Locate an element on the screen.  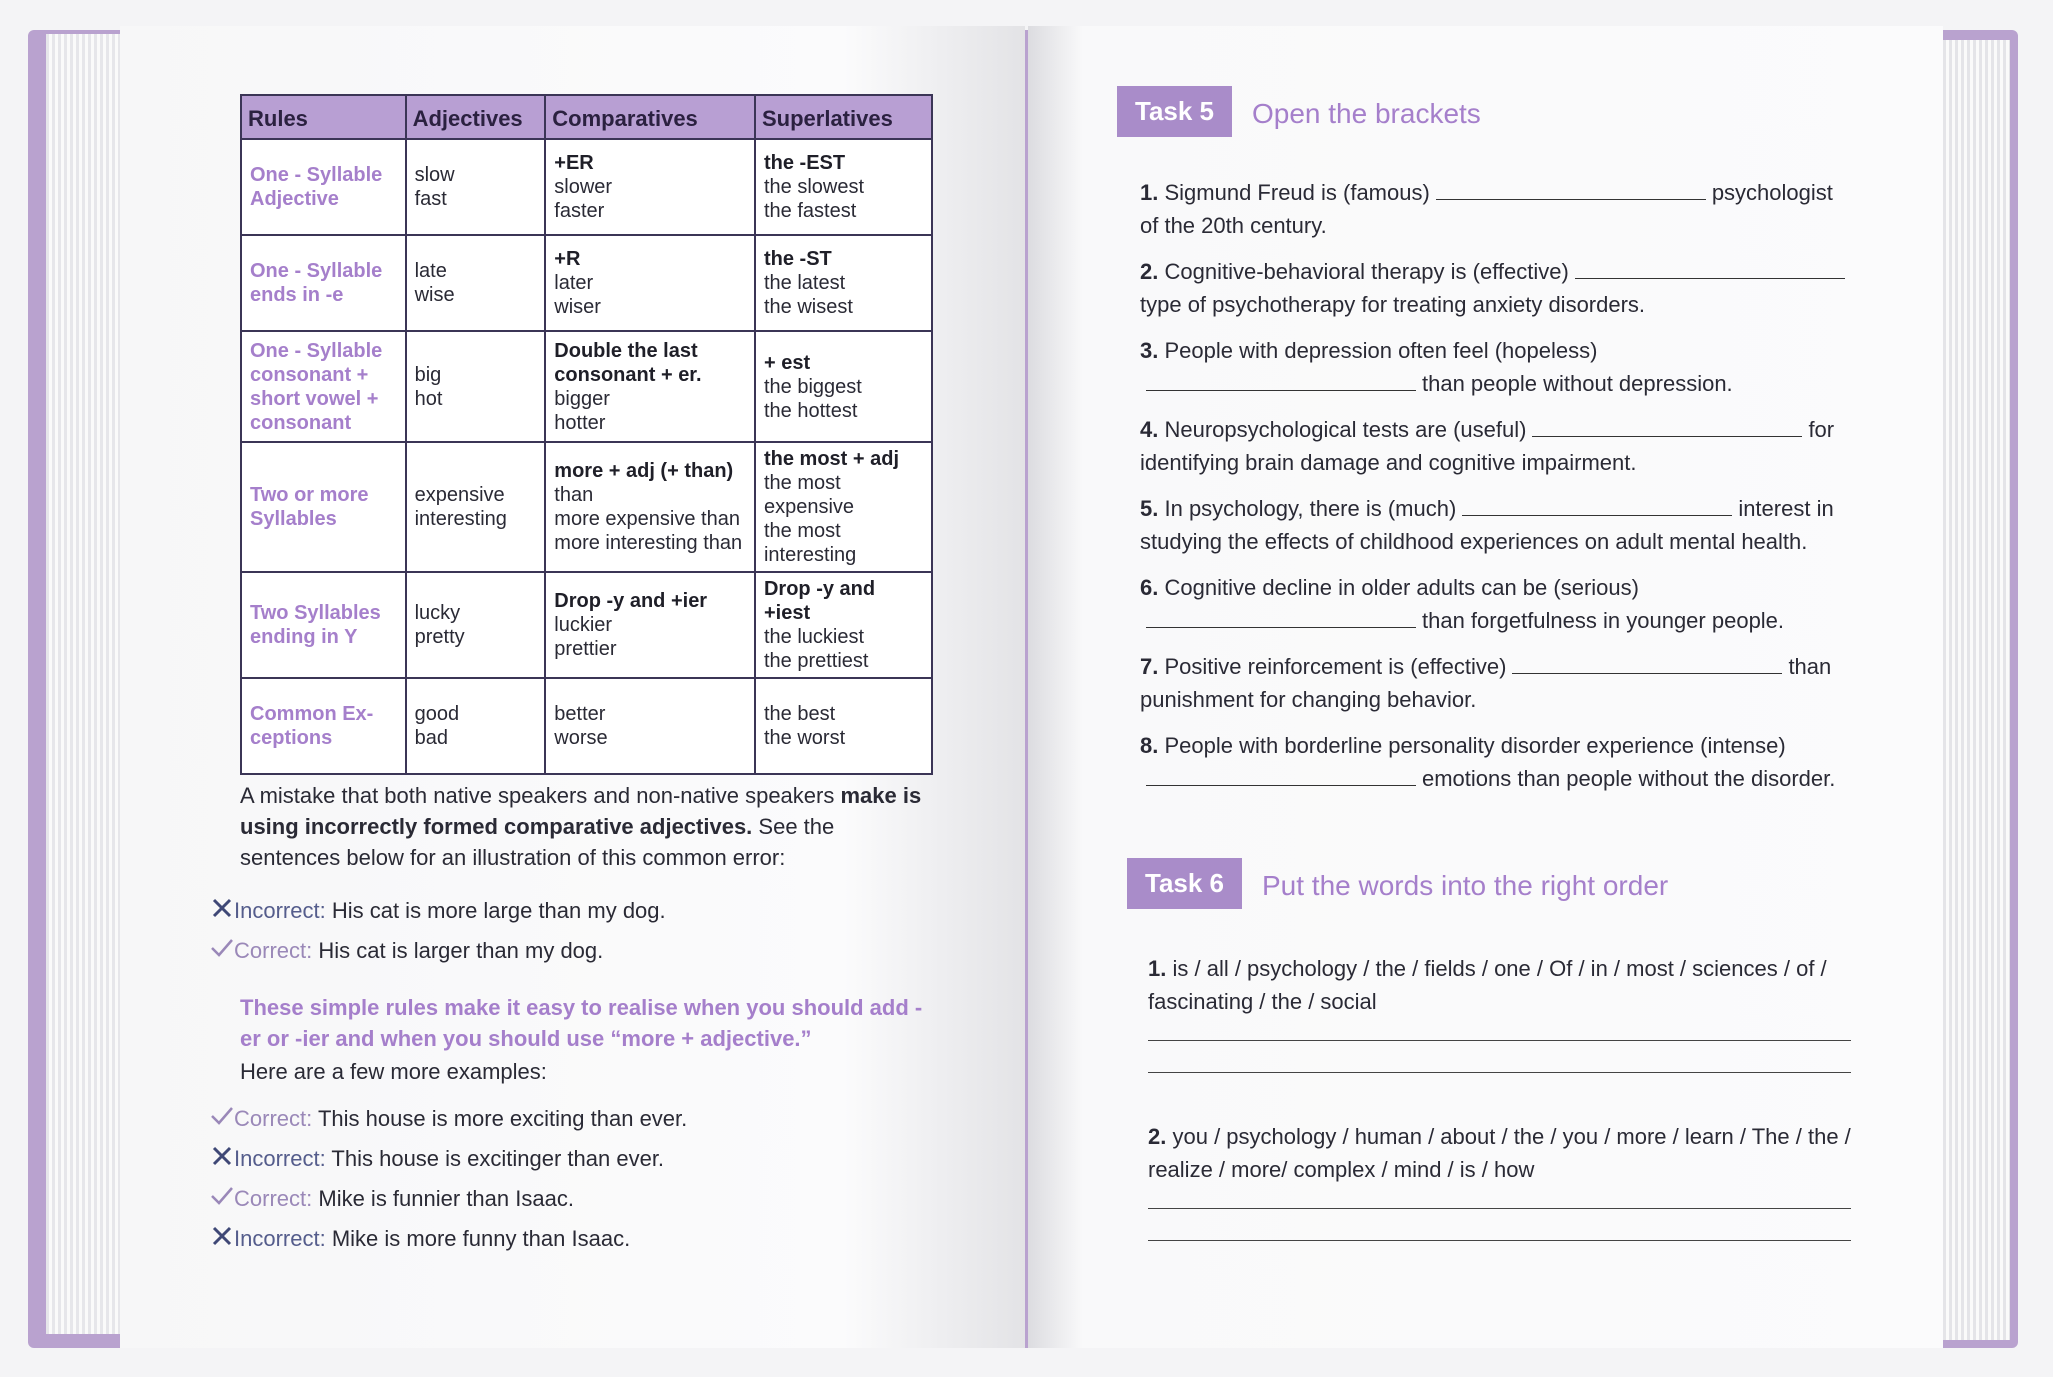
table-cell: One - Syllable ends in -e is located at coordinates (323, 283).